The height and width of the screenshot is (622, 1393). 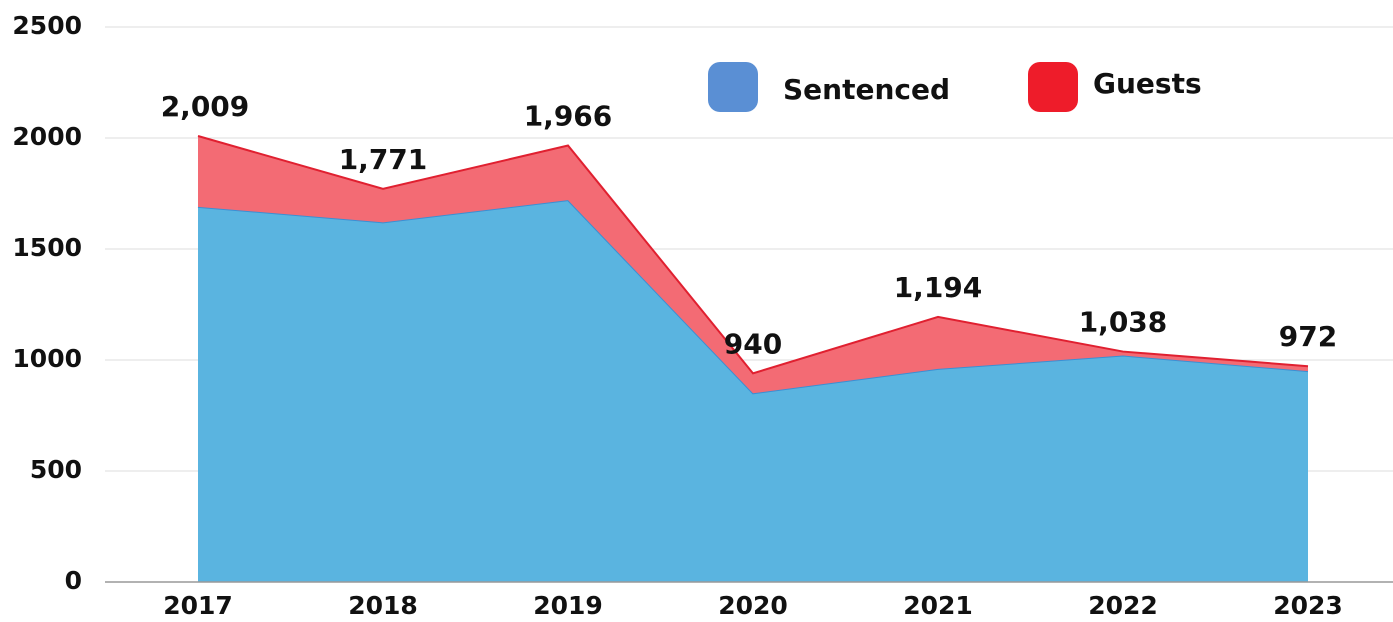 What do you see at coordinates (1123, 322) in the screenshot?
I see `data-label: 1,038` at bounding box center [1123, 322].